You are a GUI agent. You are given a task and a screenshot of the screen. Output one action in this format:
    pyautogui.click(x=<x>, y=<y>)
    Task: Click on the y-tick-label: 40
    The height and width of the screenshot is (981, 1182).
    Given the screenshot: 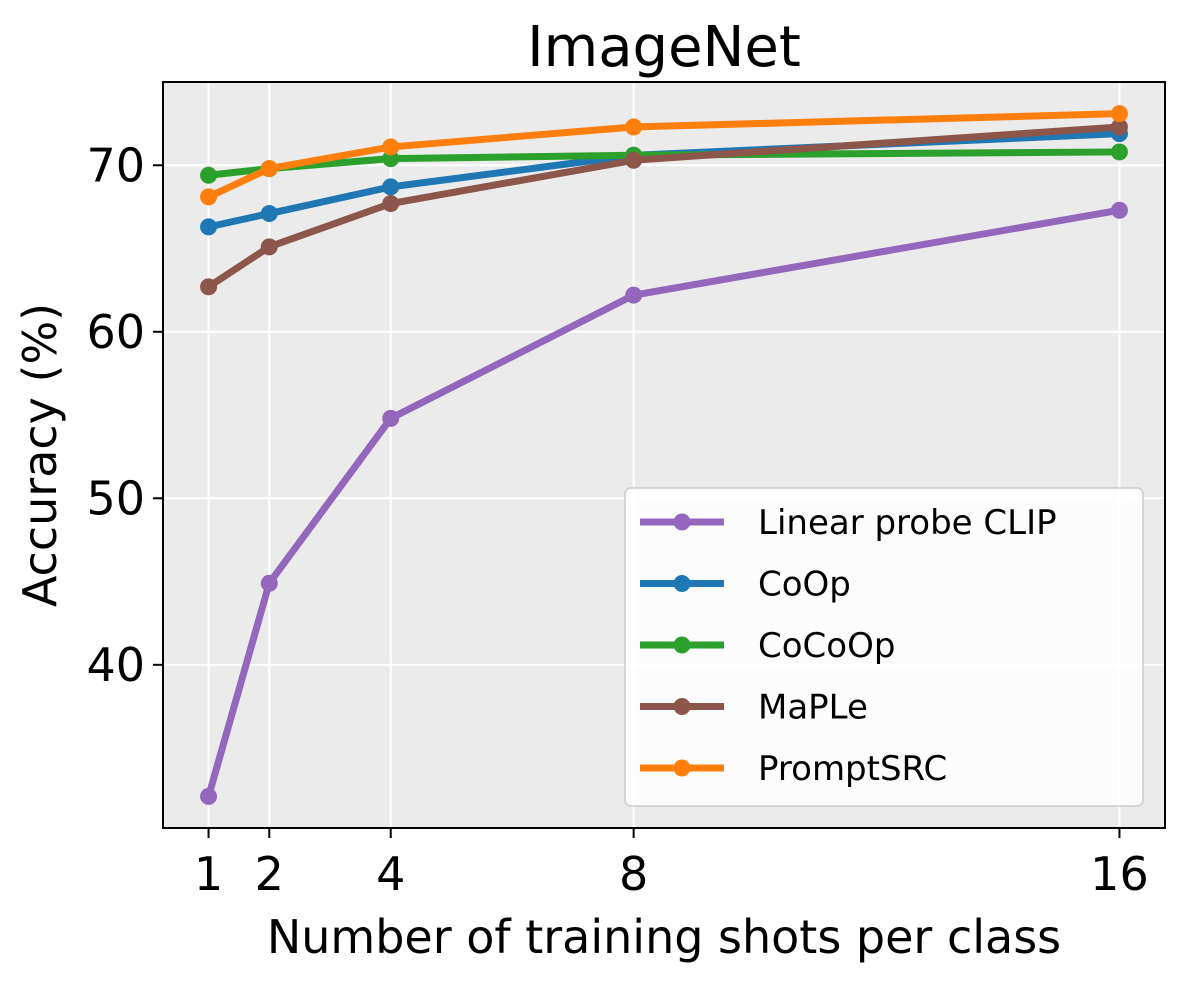 What is the action you would take?
    pyautogui.click(x=115, y=665)
    